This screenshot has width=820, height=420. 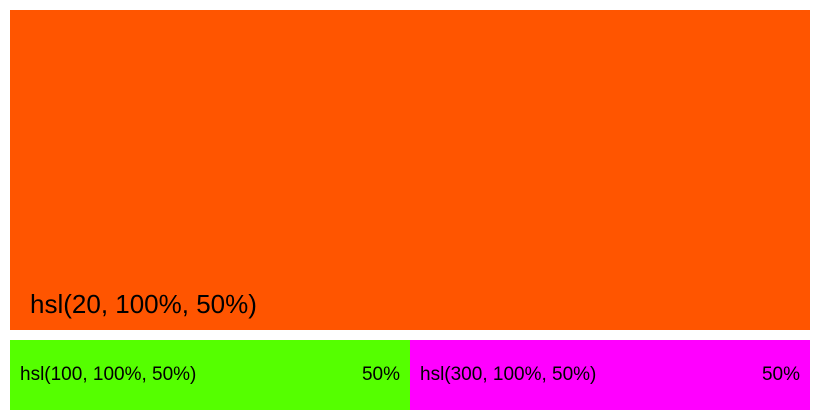 What do you see at coordinates (508, 374) in the screenshot?
I see `swatch-color-label: hsl(300, 100%, 50%)` at bounding box center [508, 374].